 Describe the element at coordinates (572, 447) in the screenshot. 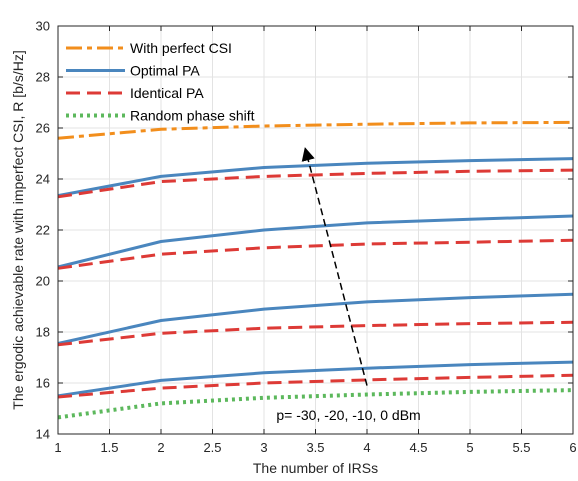

I see `x-tick-label: 6` at that location.